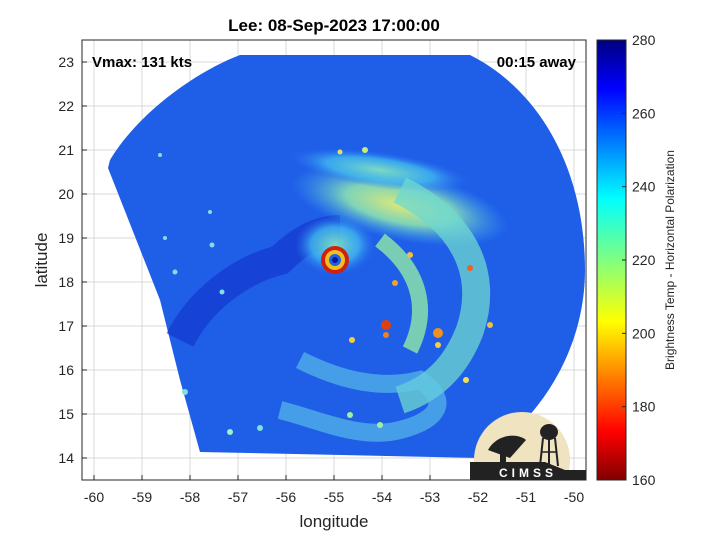 Image resolution: width=720 pixels, height=540 pixels. I want to click on colorbar-gradient, so click(611, 260).